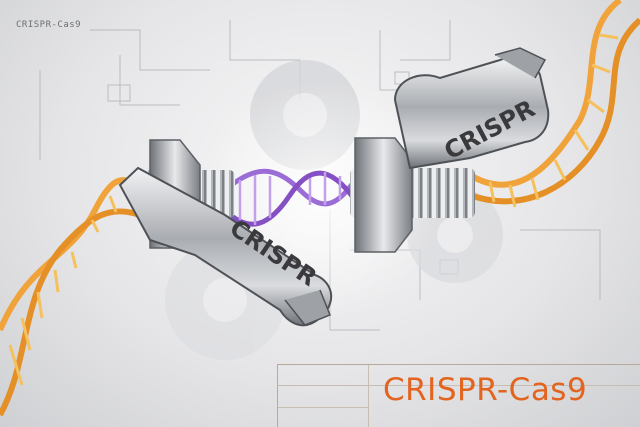 The image size is (640, 427). What do you see at coordinates (485, 390) in the screenshot?
I see `page-title: CRISPR-Cas9` at bounding box center [485, 390].